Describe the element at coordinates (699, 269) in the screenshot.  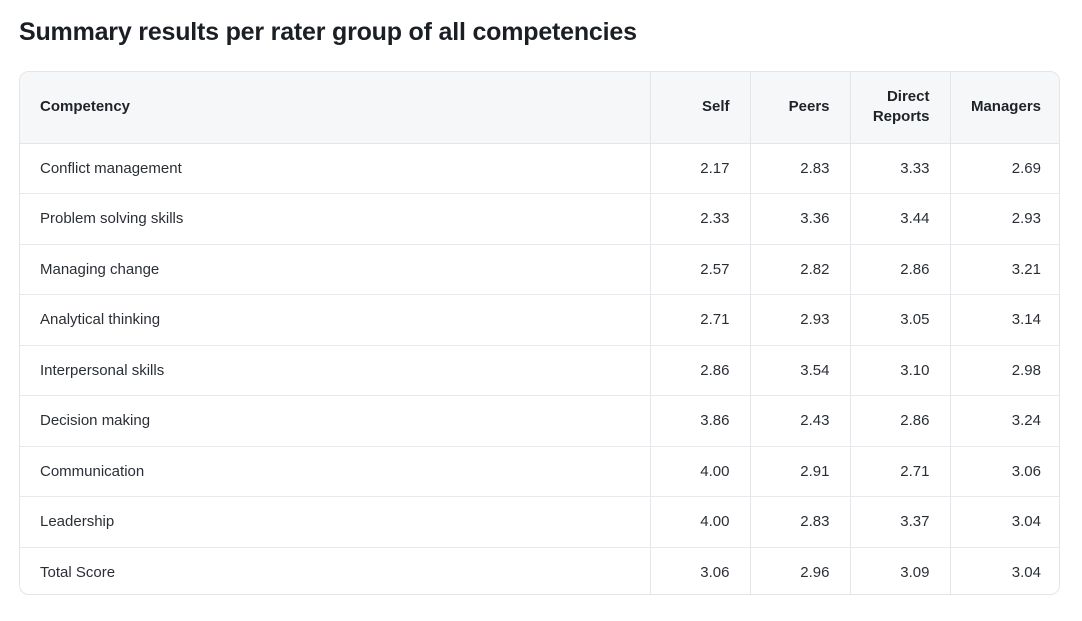
I see `cell-self: 2.57` at that location.